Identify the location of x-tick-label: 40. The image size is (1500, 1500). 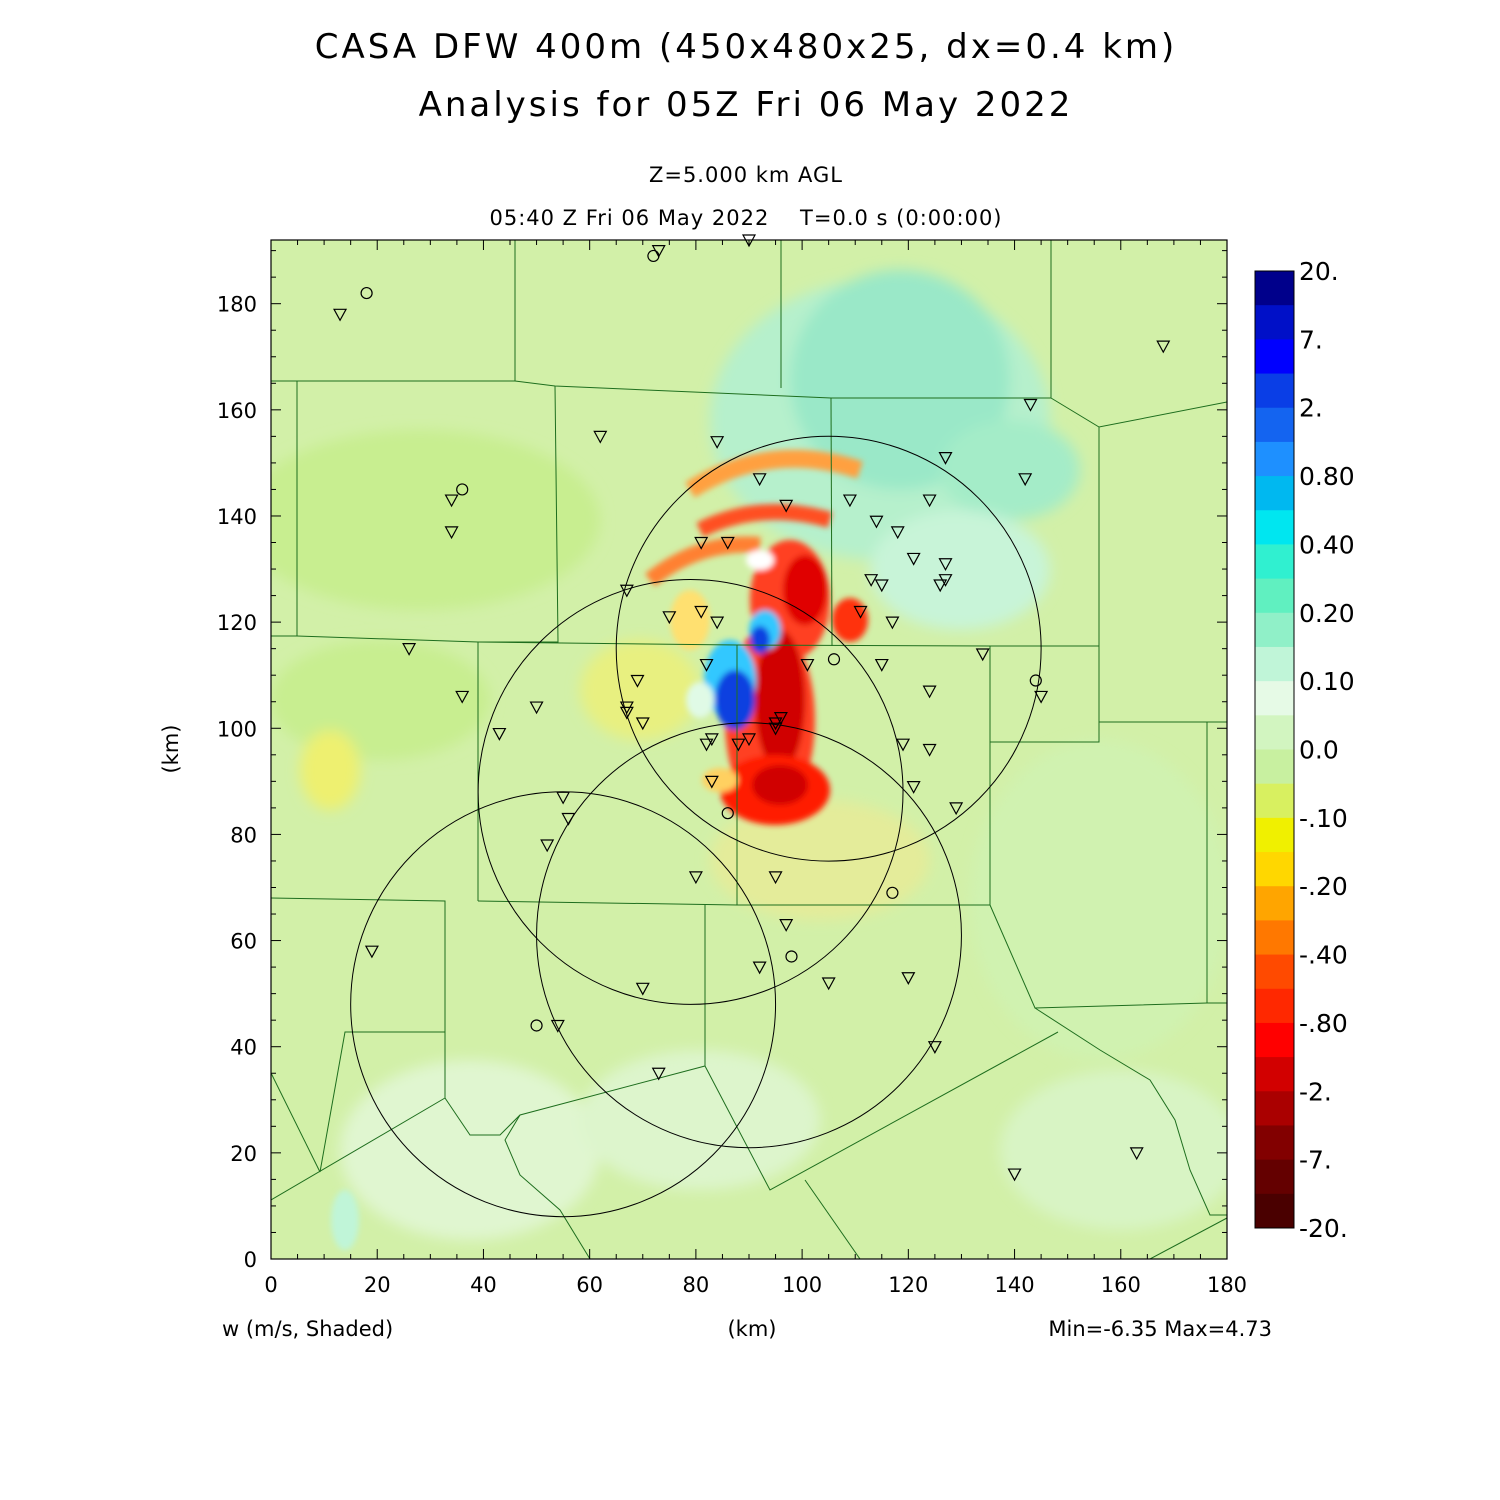
(483, 1285).